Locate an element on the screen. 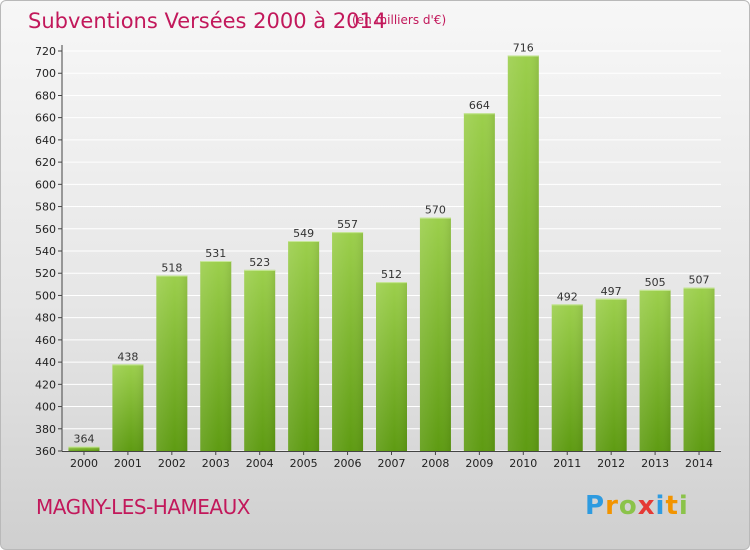 The image size is (750, 550). data-label: 549 is located at coordinates (303, 233).